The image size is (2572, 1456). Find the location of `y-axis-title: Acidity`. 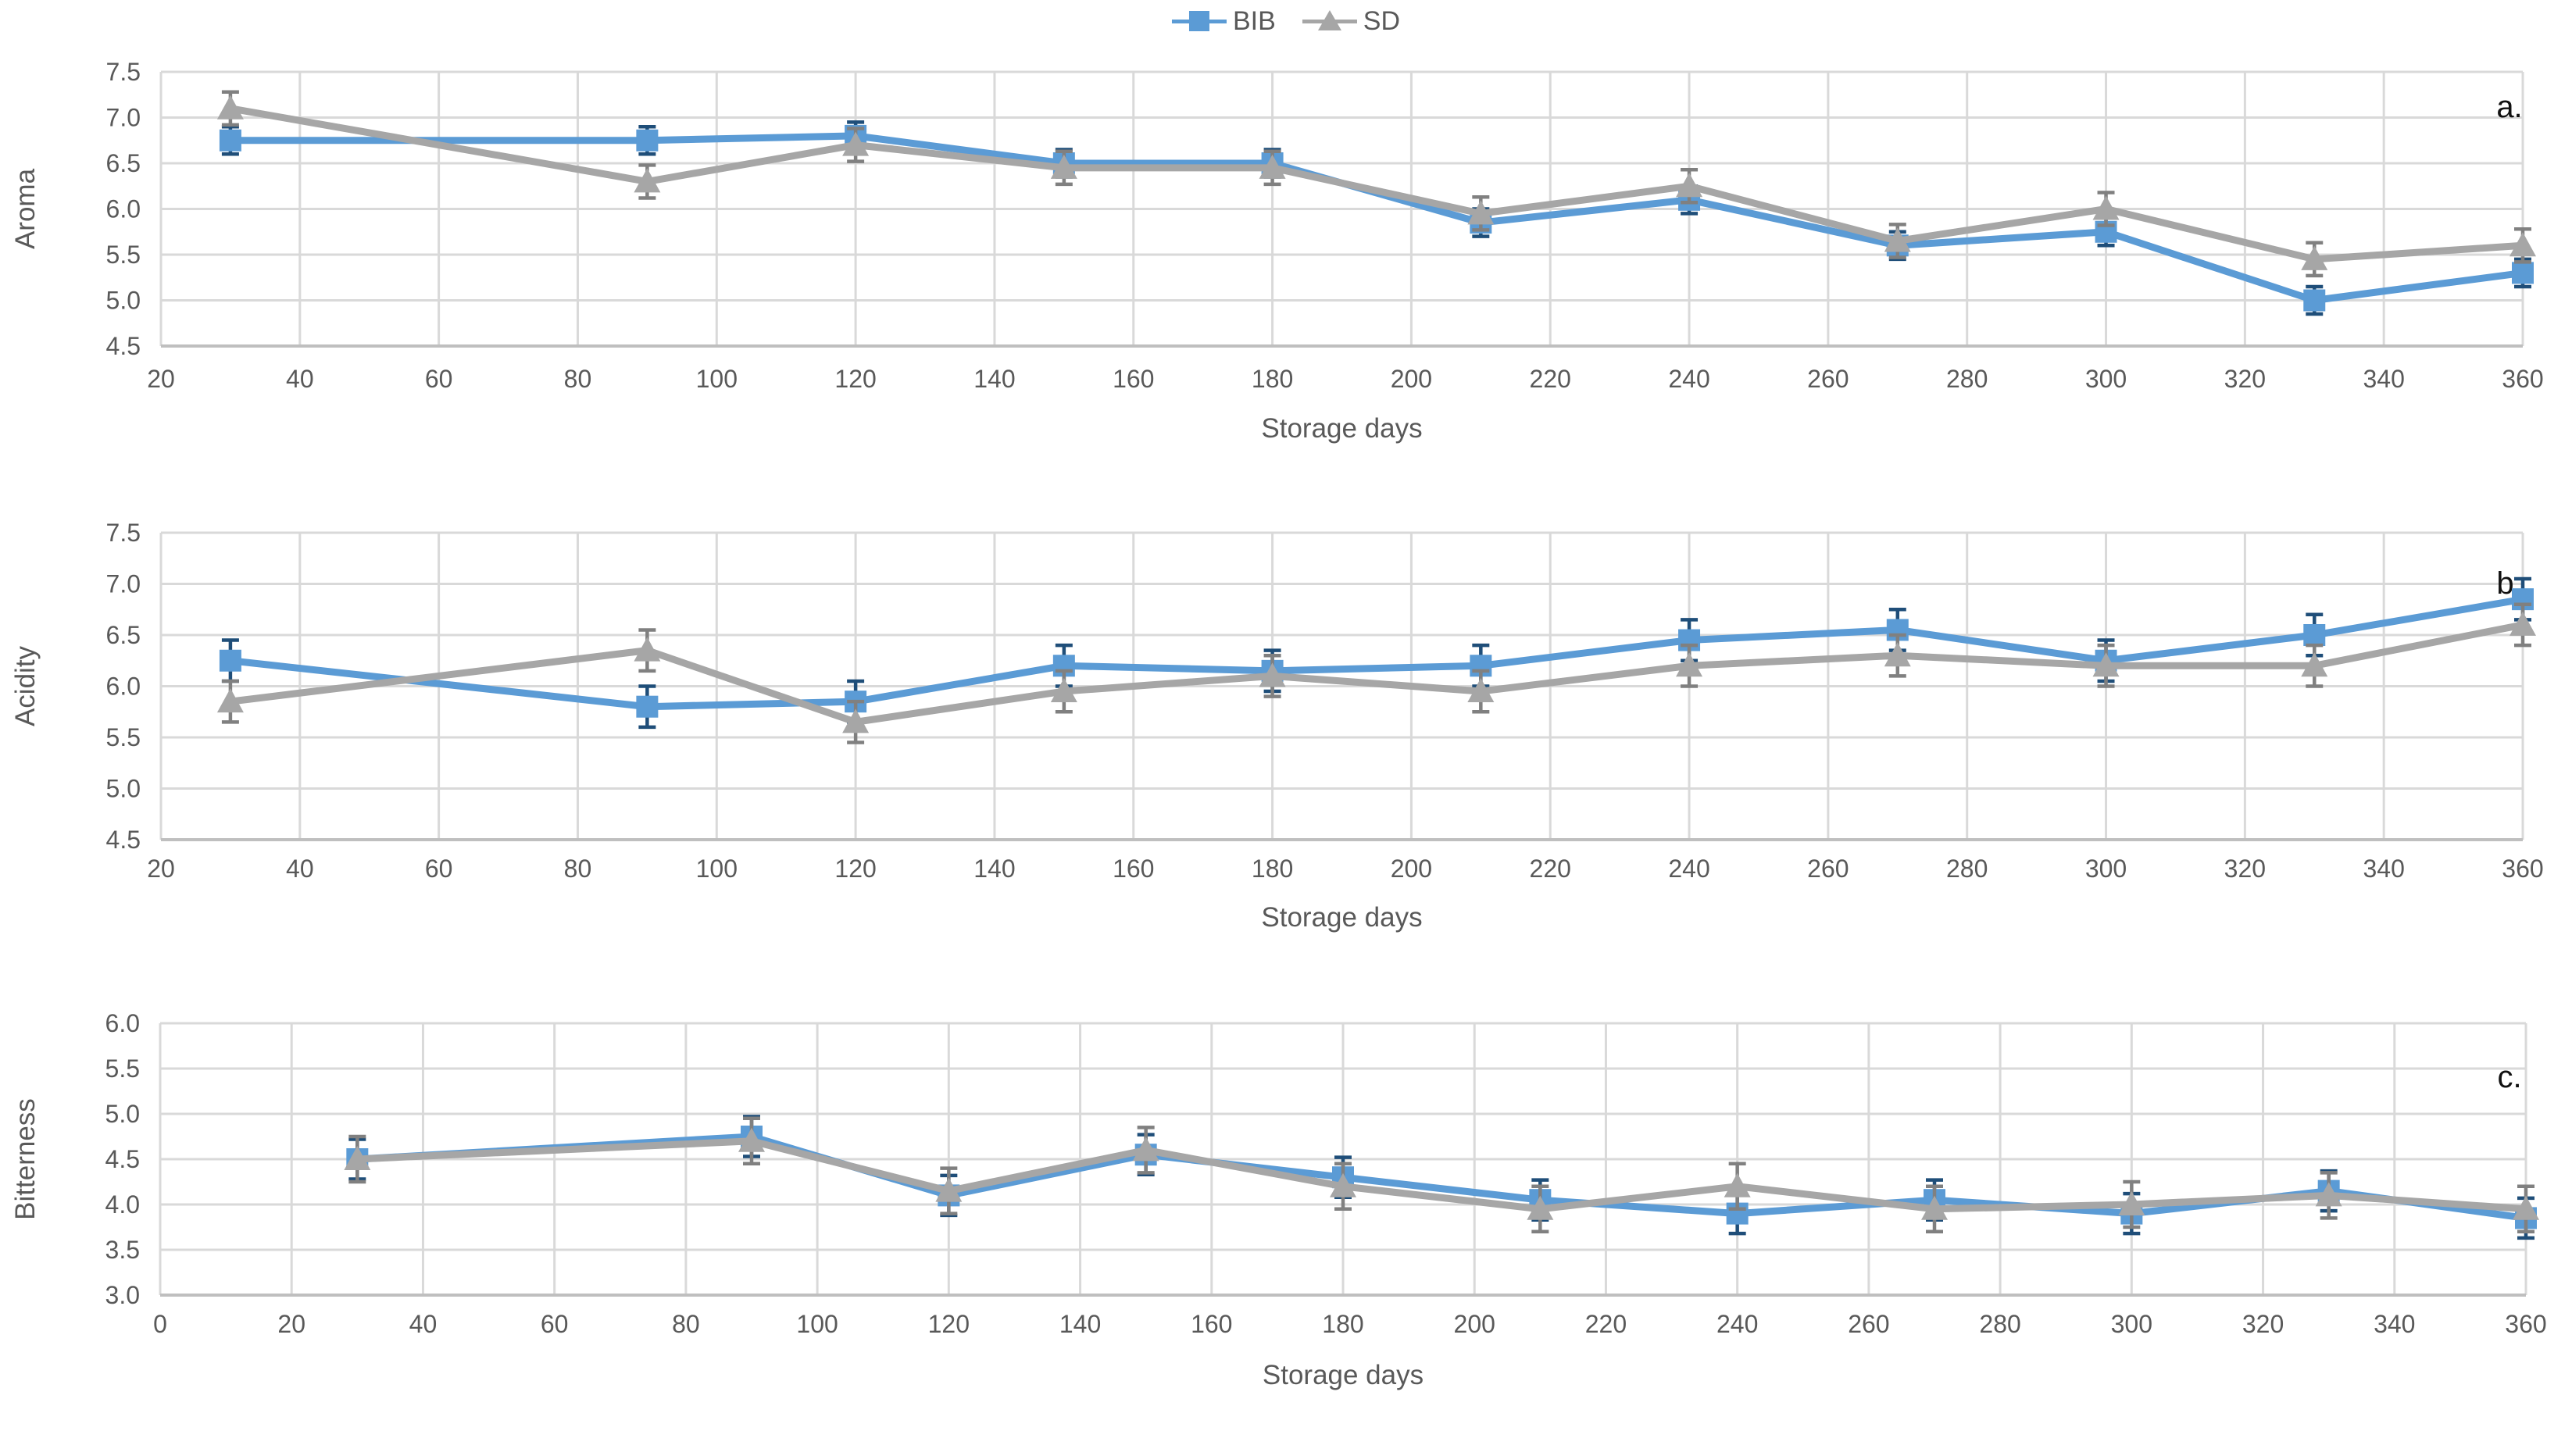

y-axis-title: Acidity is located at coordinates (25, 685).